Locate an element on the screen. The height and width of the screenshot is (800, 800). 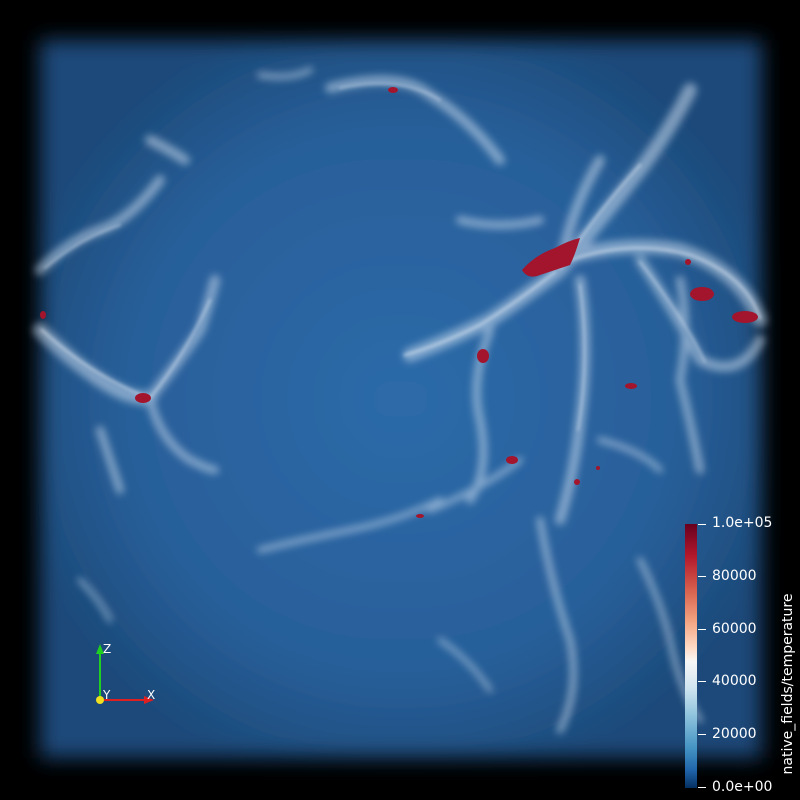
colorbar-gradient is located at coordinates (691, 656).